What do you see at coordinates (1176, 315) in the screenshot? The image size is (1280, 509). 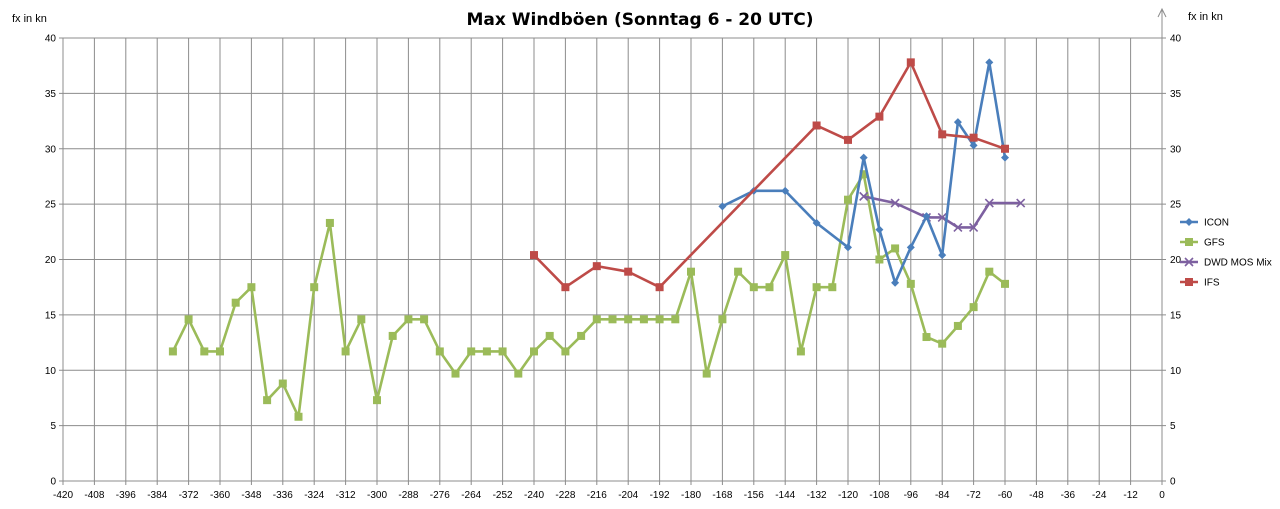 I see `y-tick-label-right: 15` at bounding box center [1176, 315].